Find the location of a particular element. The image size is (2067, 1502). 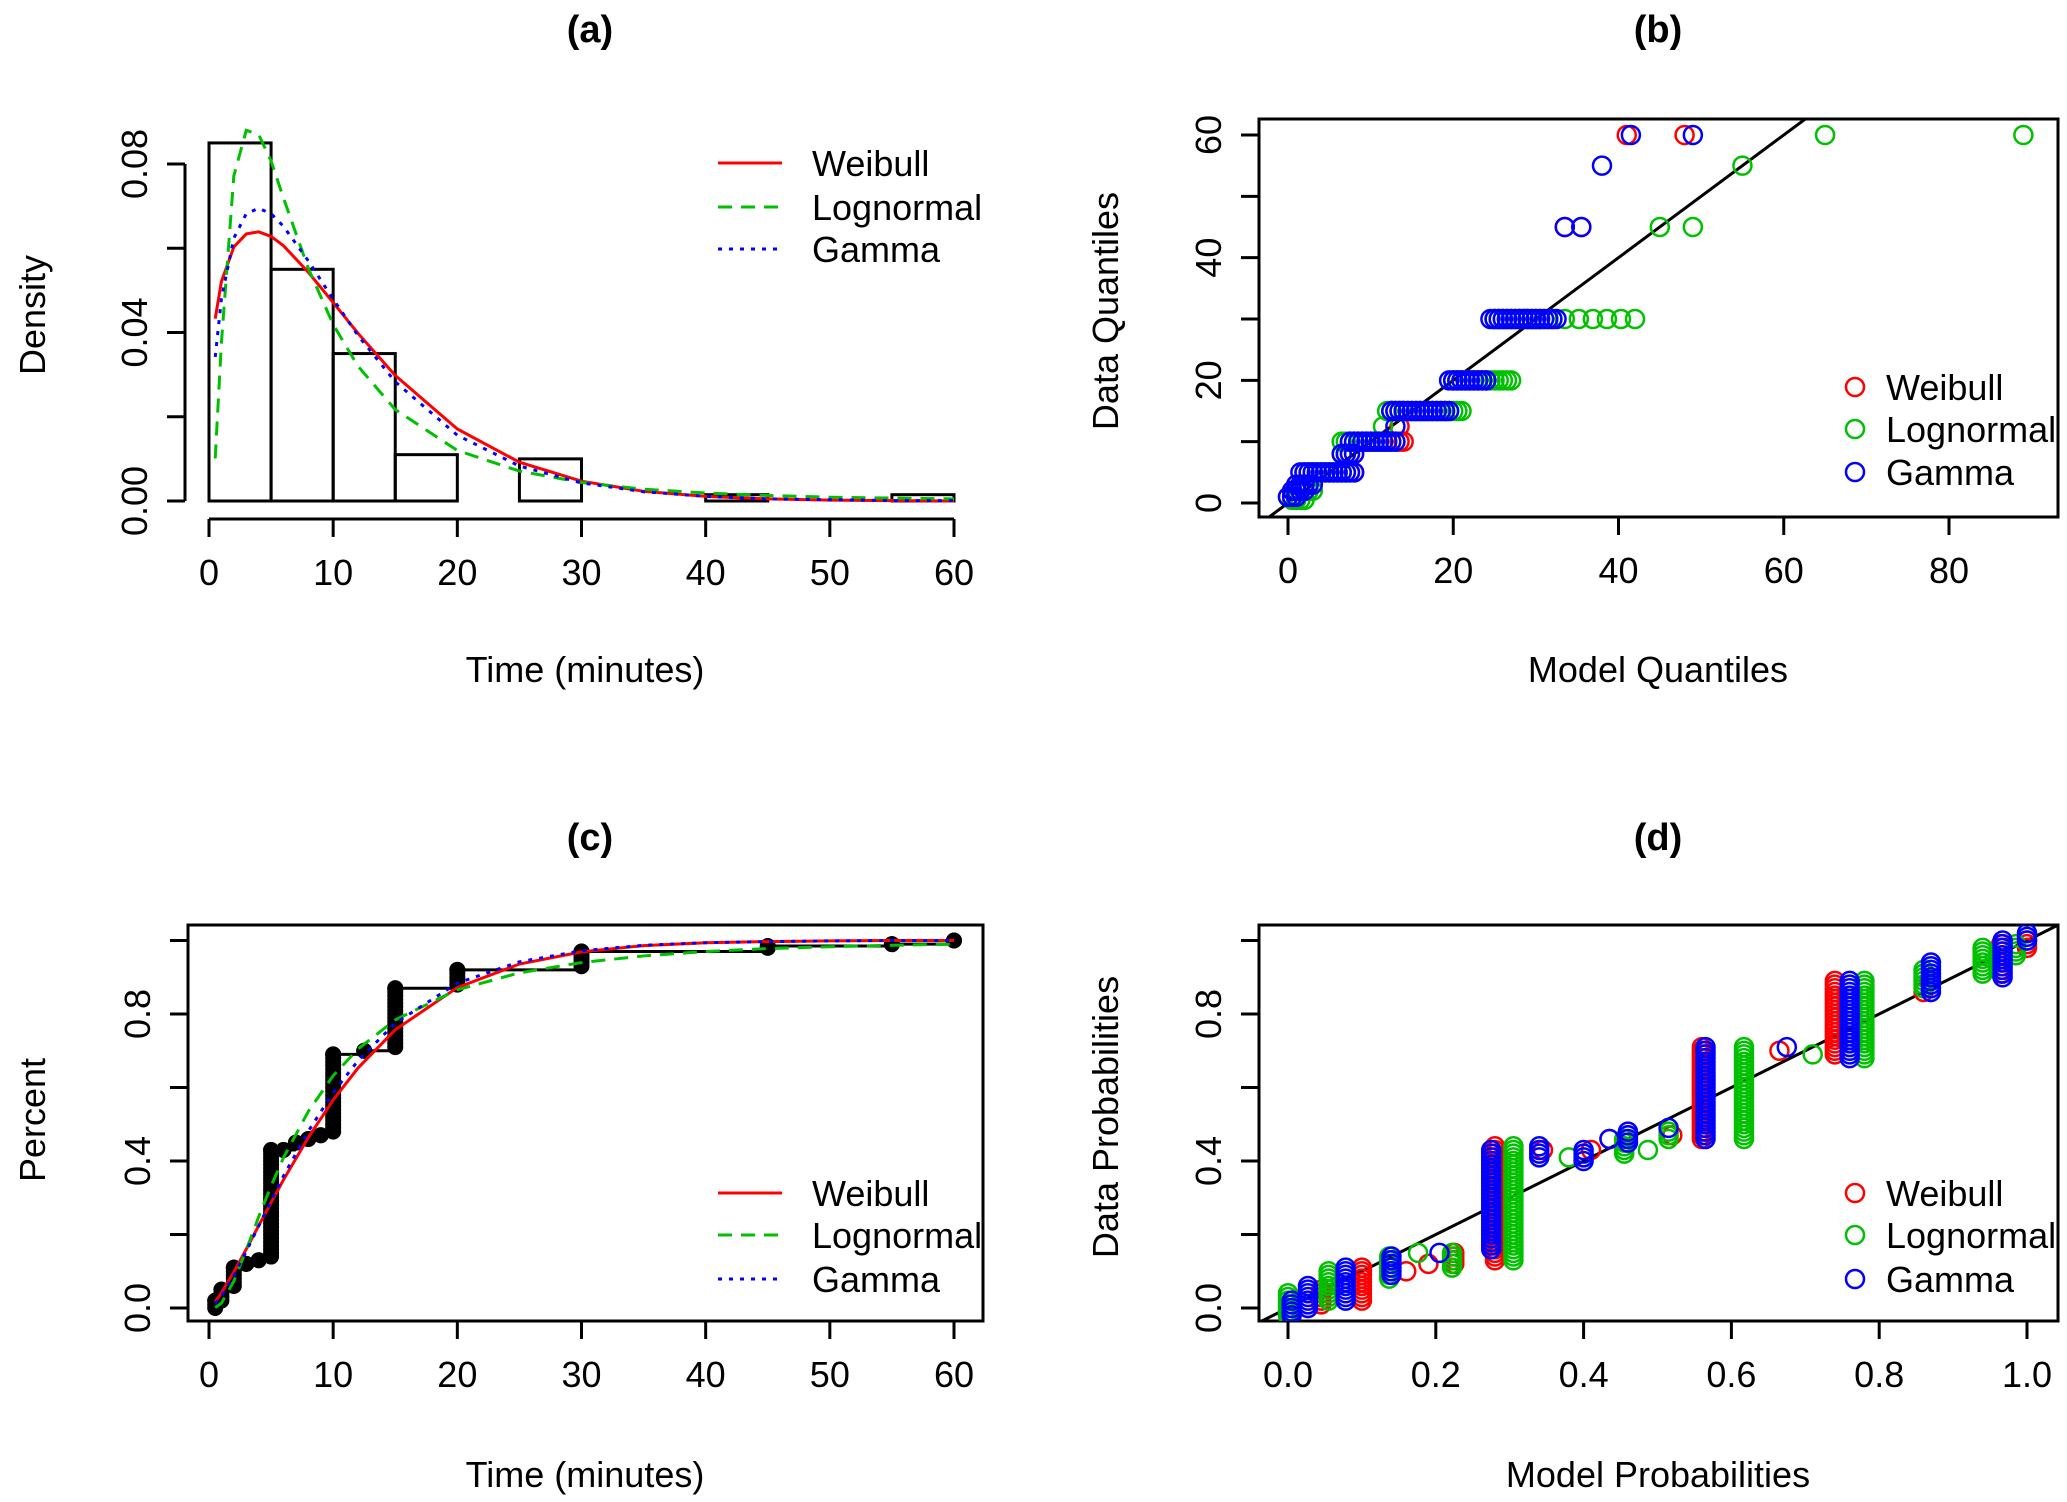

x-tick-label: 0.6 is located at coordinates (1731, 1374).